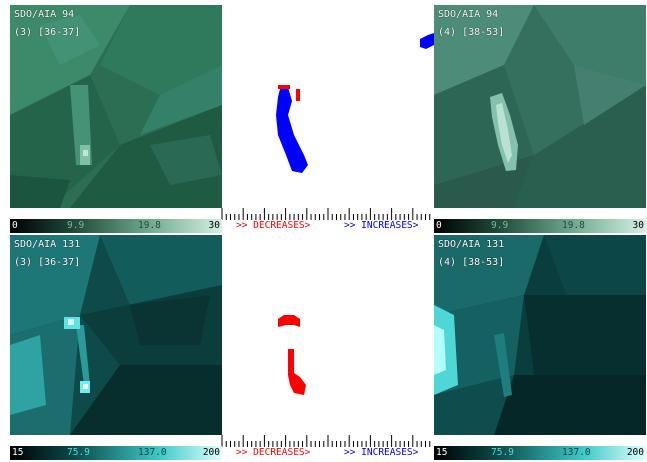 The width and height of the screenshot is (647, 462). I want to click on aia131-colorbar-right: 15 75.9 137.0 200, so click(540, 453).